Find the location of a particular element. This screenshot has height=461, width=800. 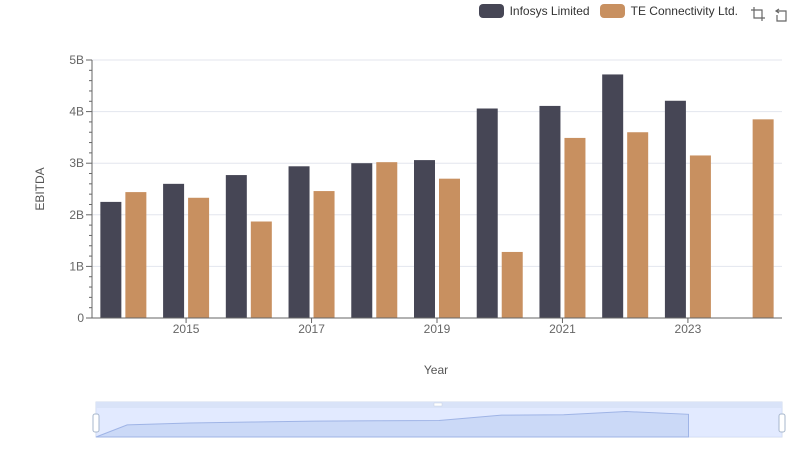

bar-te-connectivity-2018 is located at coordinates (387, 240).